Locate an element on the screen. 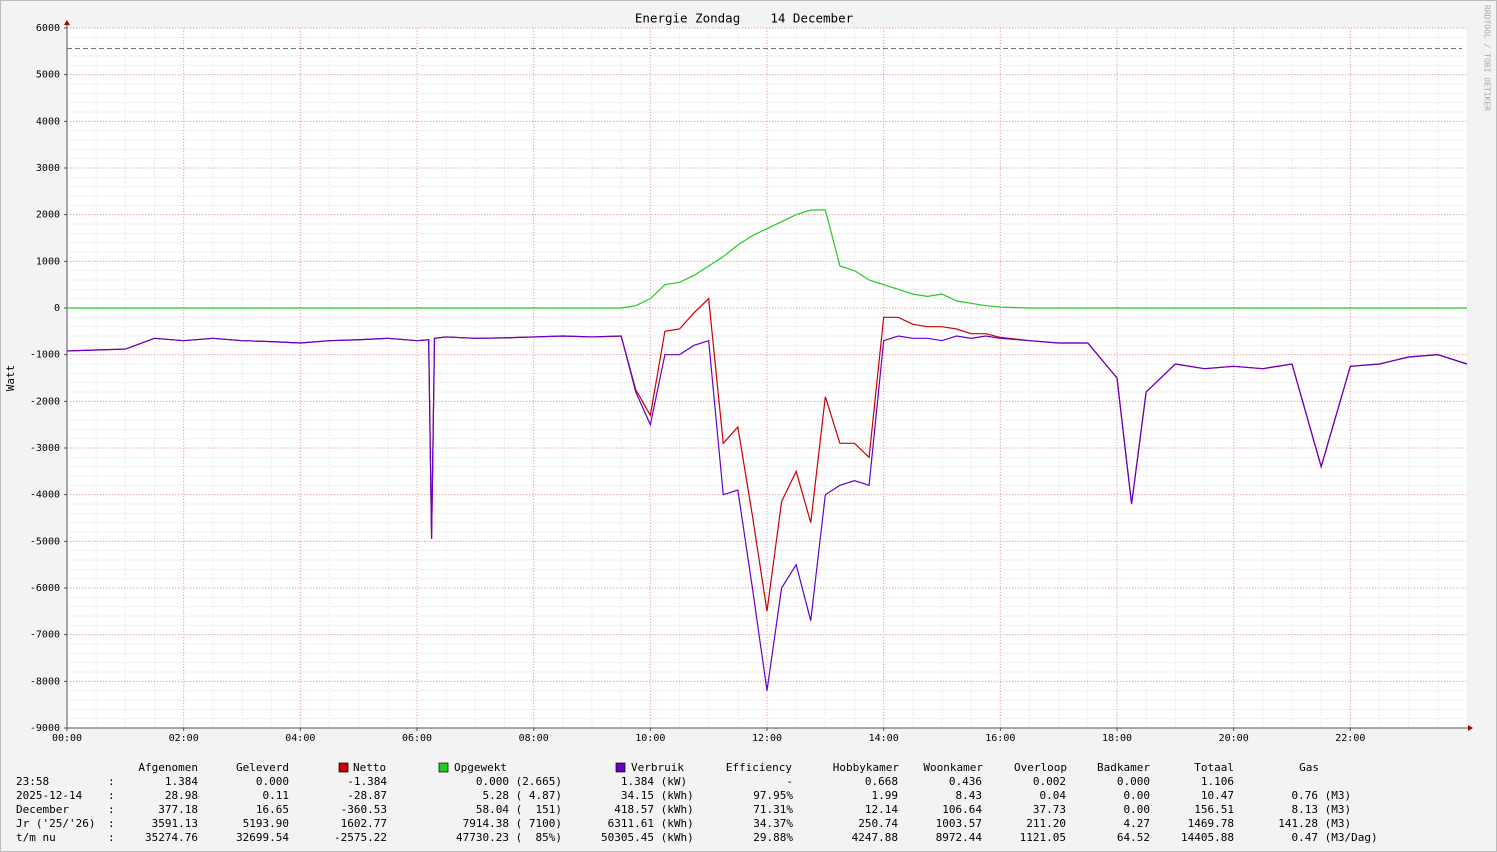 The height and width of the screenshot is (852, 1497). series-line is located at coordinates (767, 259).